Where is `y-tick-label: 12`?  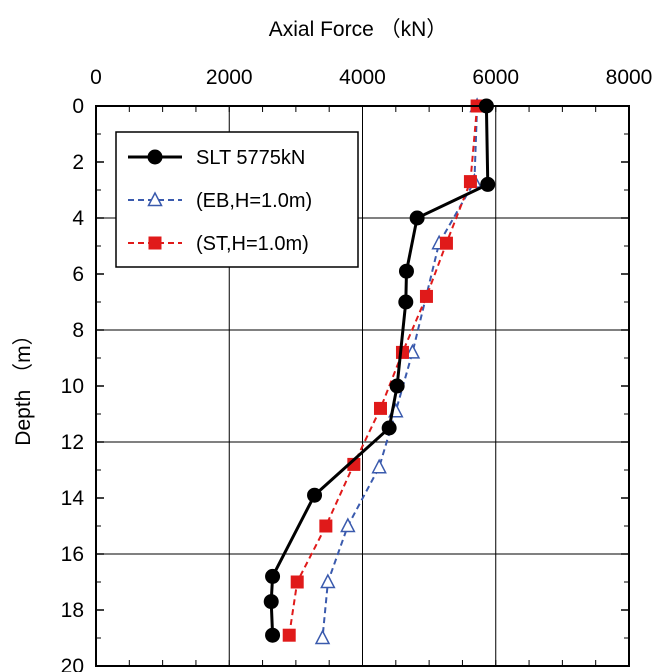
y-tick-label: 12 is located at coordinates (72, 442).